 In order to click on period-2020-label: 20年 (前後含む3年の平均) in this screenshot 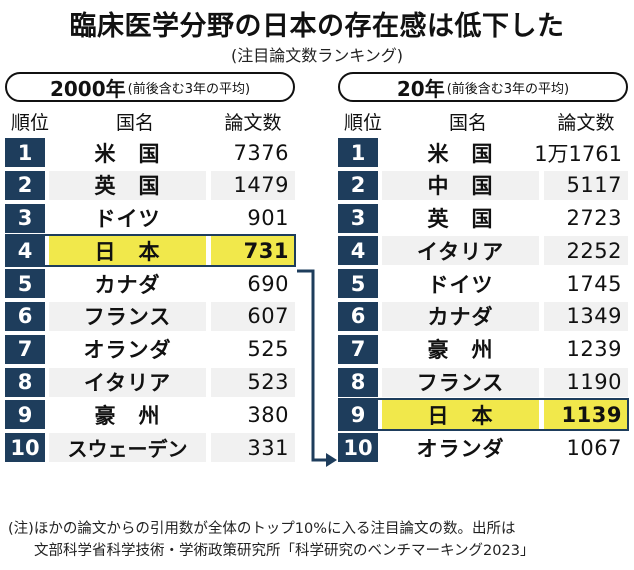, I will do `click(483, 87)`.